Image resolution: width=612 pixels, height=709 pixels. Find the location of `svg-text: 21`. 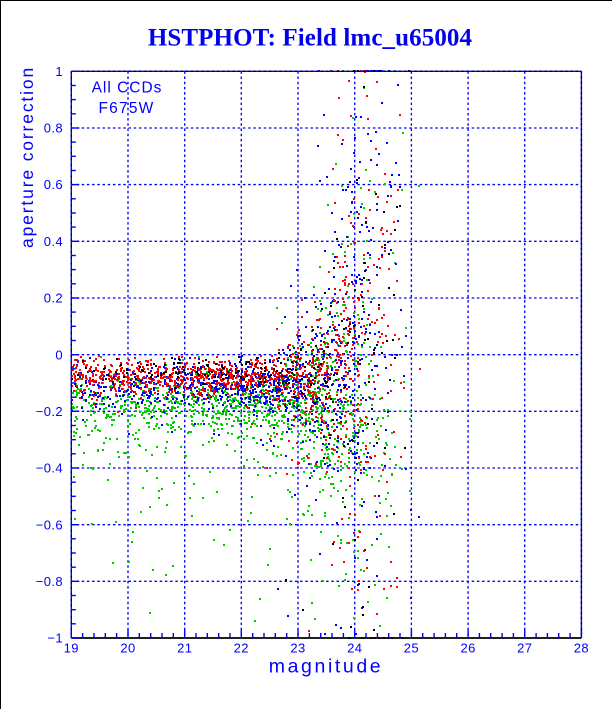

svg-text: 21 is located at coordinates (184, 648).